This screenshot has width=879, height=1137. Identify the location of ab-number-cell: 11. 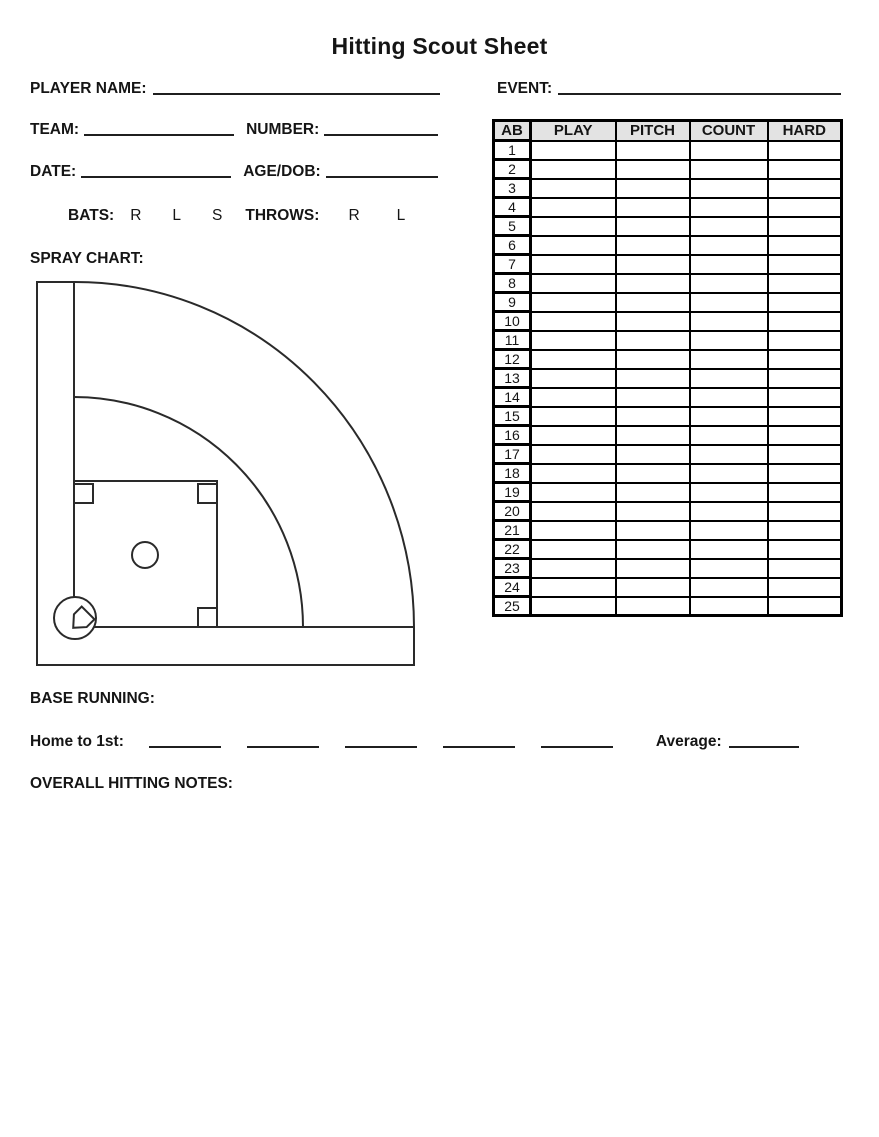
(512, 340).